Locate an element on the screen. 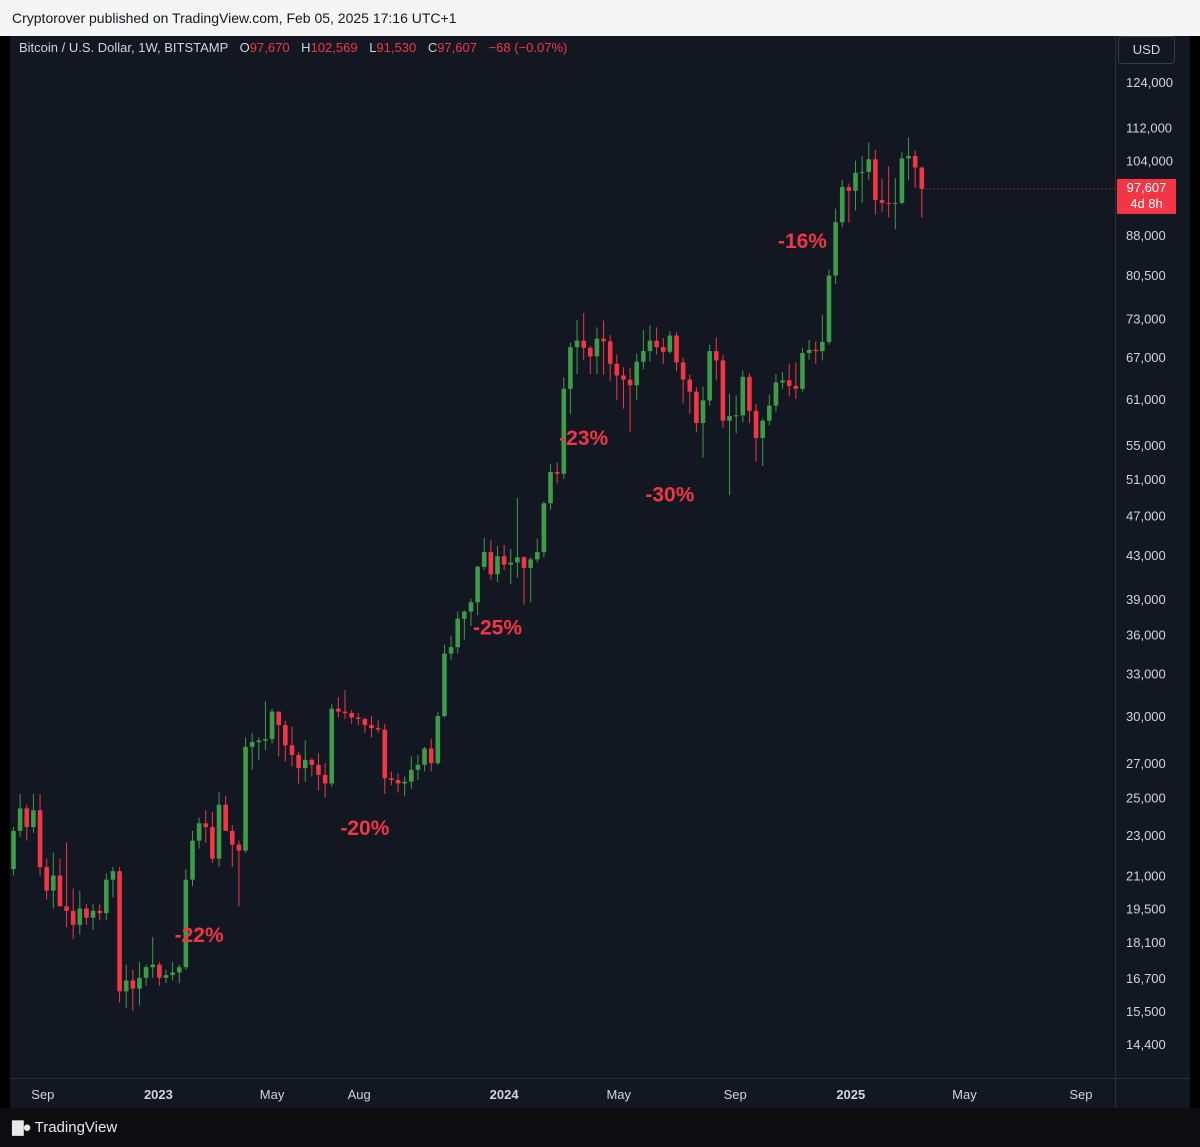  high-label: H is located at coordinates (306, 47).